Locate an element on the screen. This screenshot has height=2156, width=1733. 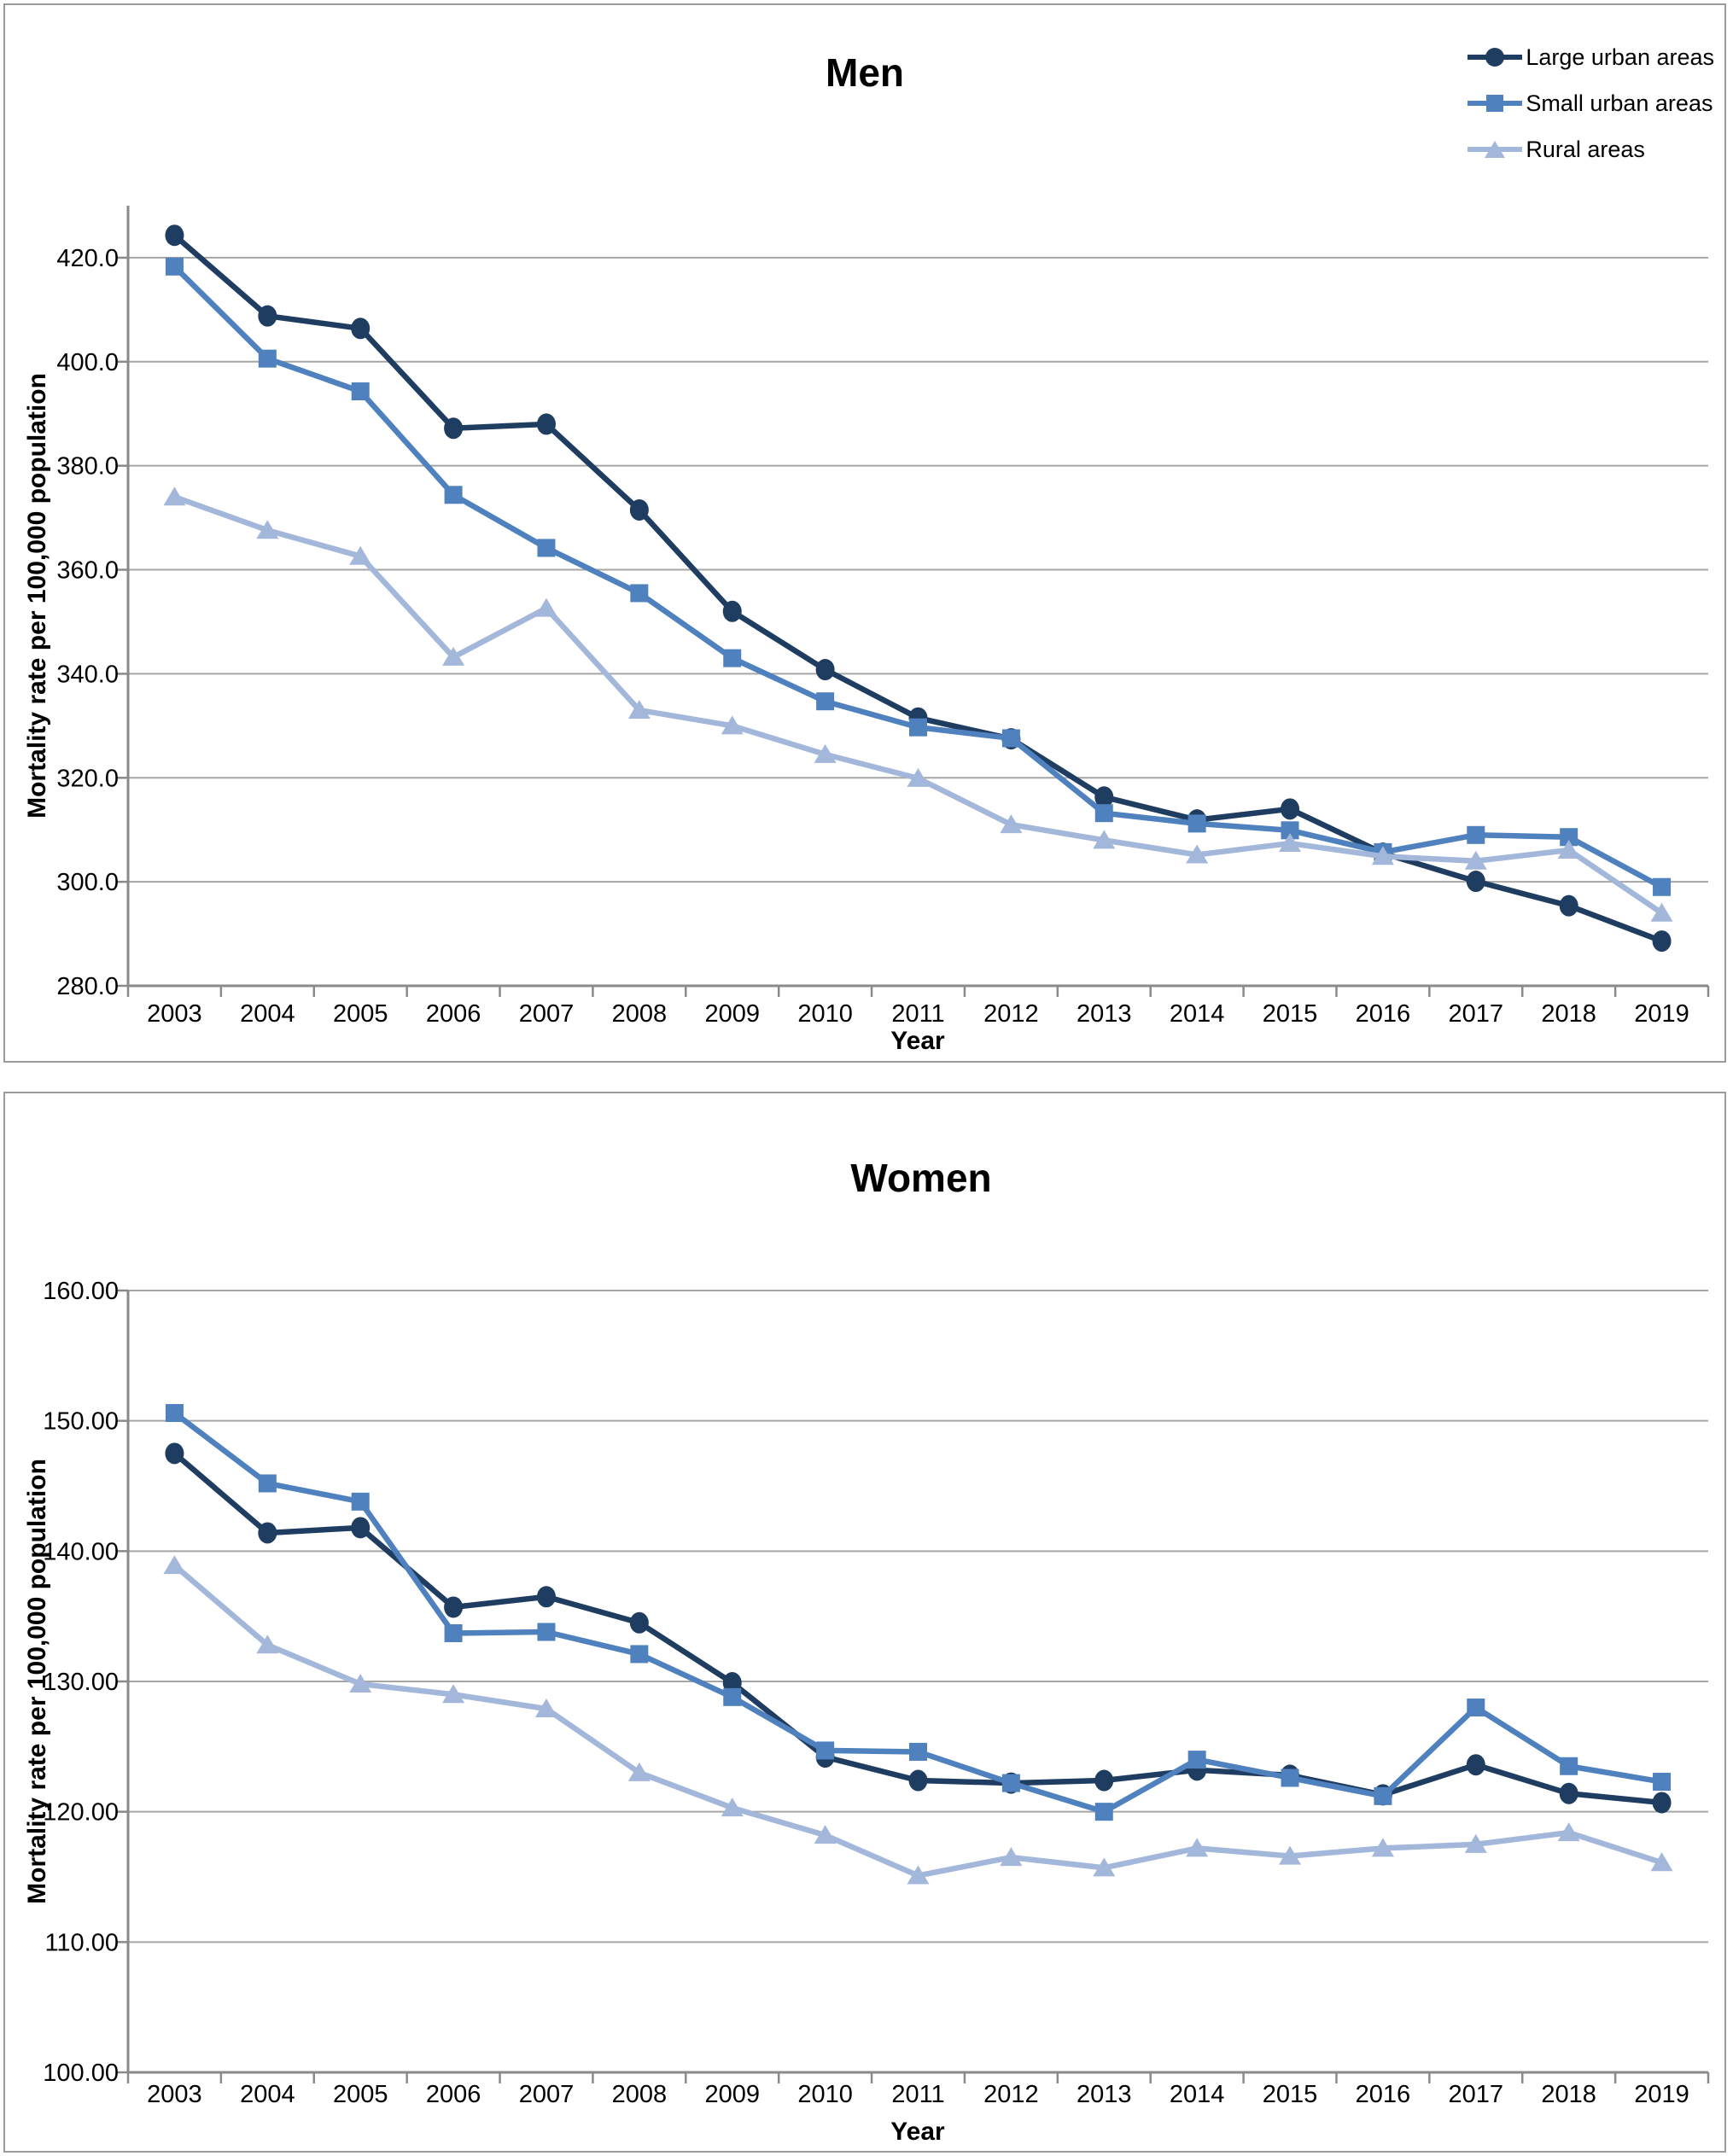
y-tick-label: 320.0 is located at coordinates (87, 778).